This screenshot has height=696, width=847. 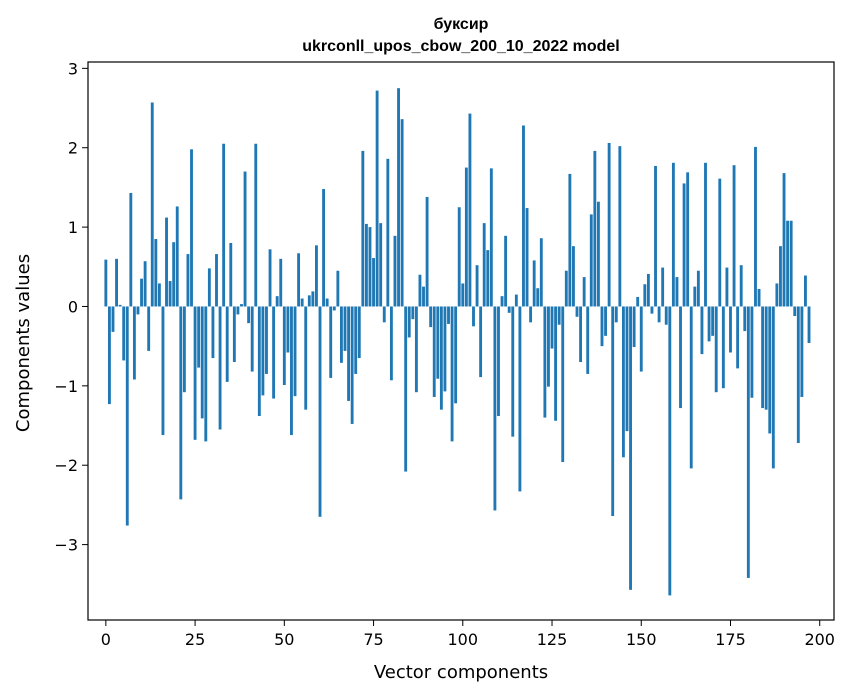 What do you see at coordinates (730, 639) in the screenshot?
I see `x-tick-label: 175` at bounding box center [730, 639].